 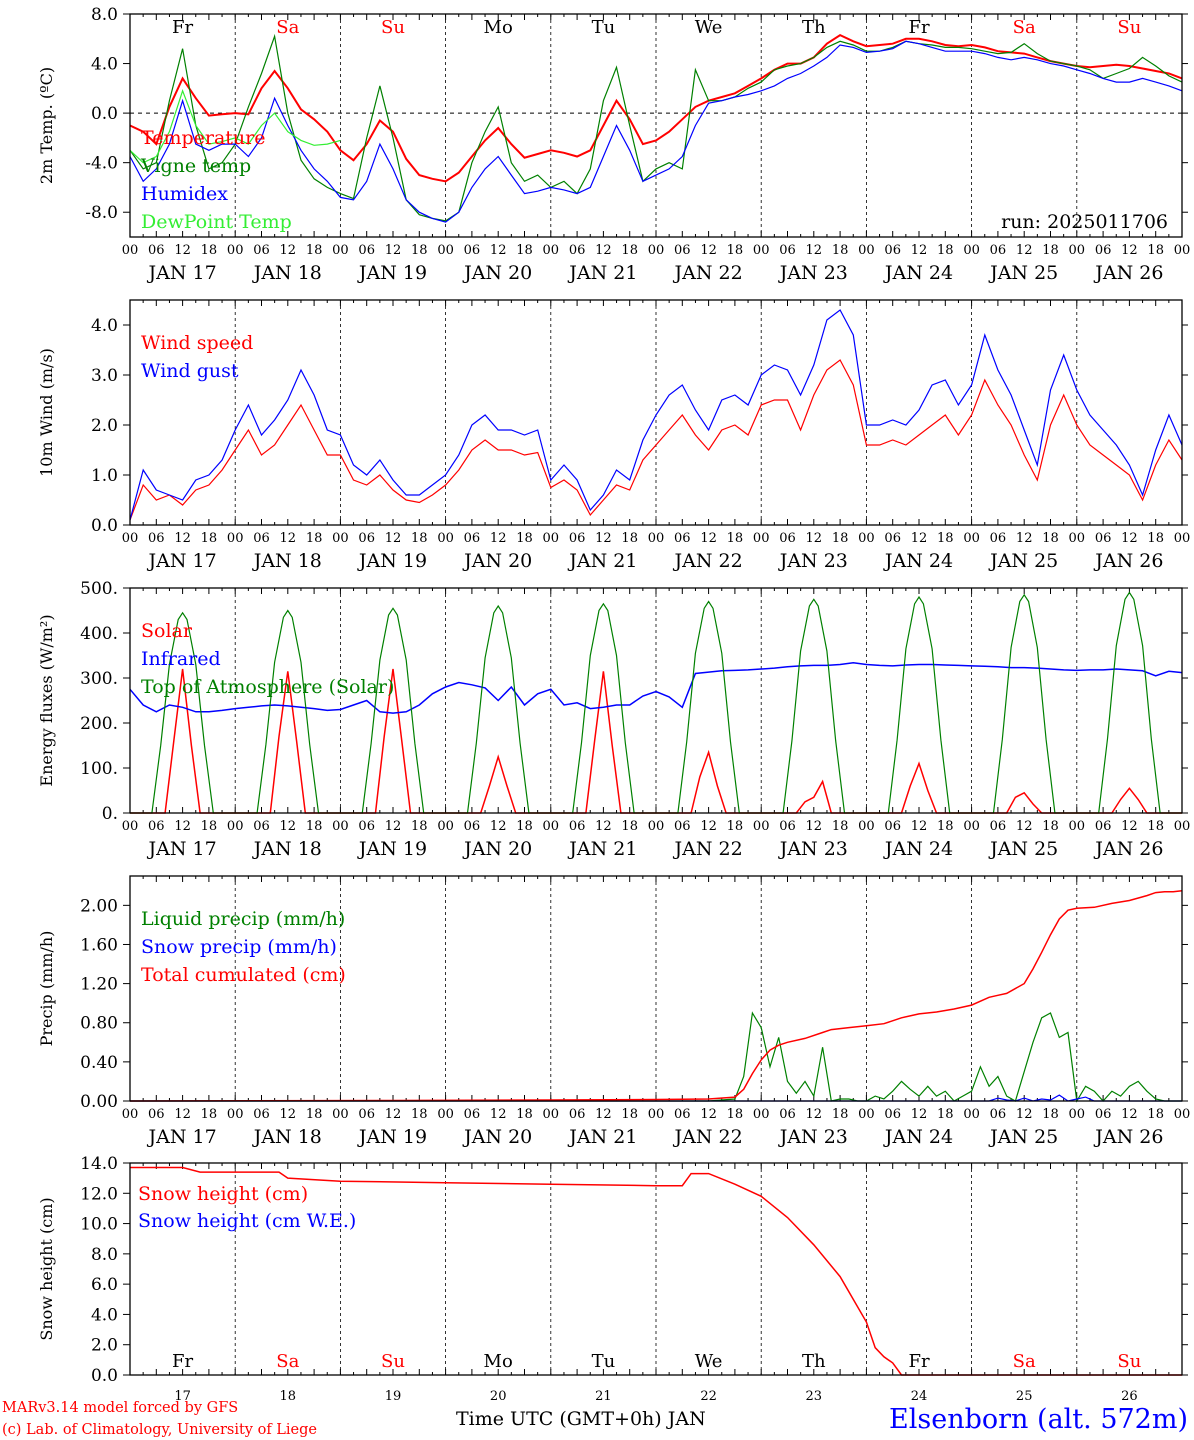 What do you see at coordinates (182, 849) in the screenshot?
I see `date-label: JAN 17` at bounding box center [182, 849].